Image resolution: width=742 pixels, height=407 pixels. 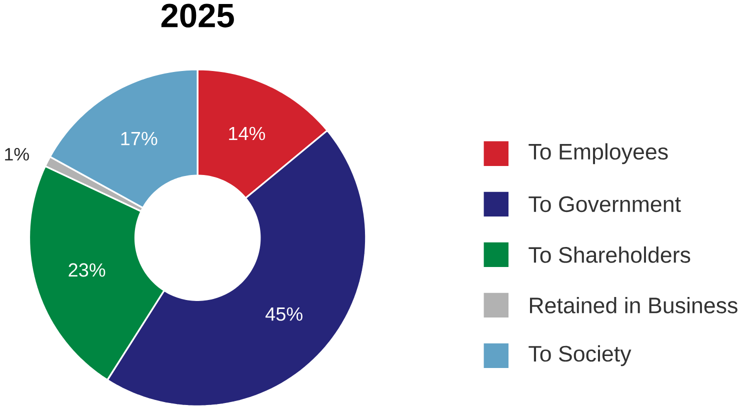 I want to click on legend-label: Retained in Business, so click(x=634, y=305).